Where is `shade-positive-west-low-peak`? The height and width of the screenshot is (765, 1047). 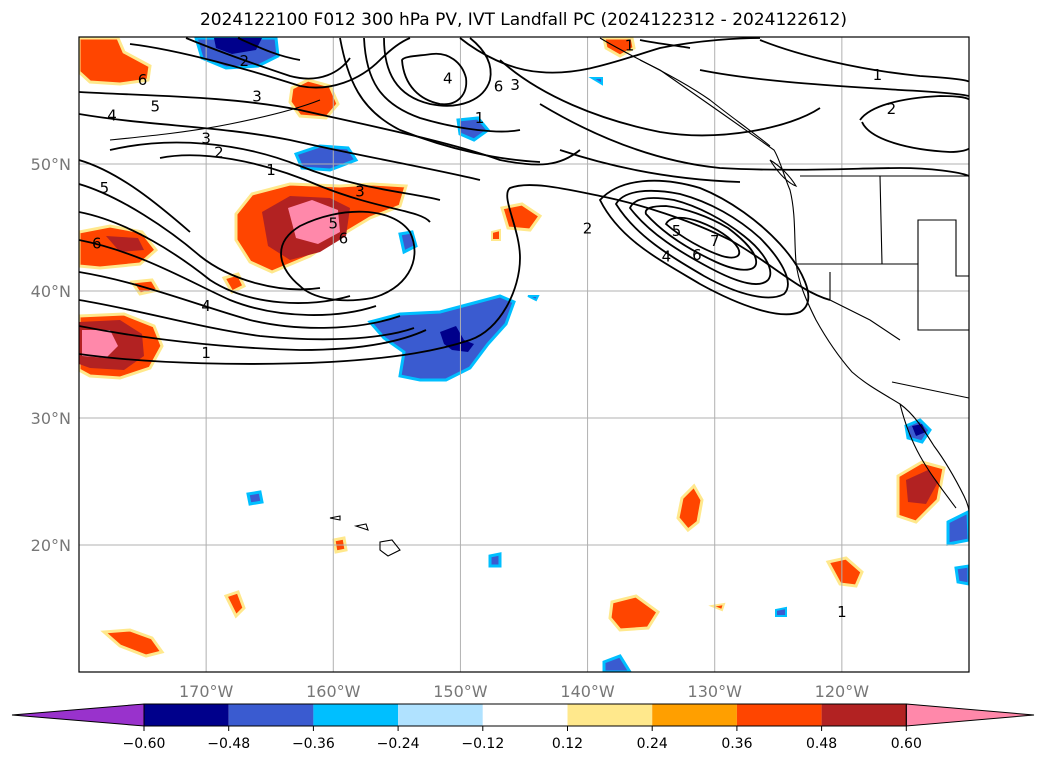
shade-positive-west-low-peak is located at coordinates (100, 344).